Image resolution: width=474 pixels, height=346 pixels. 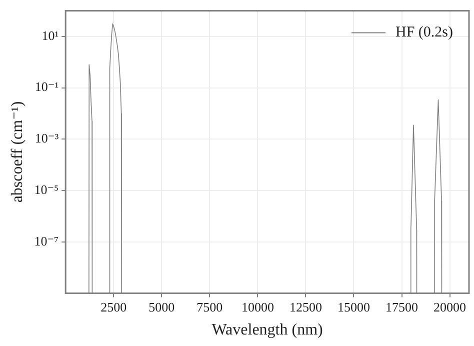 What do you see at coordinates (17, 152) in the screenshot?
I see `y-axis-title: abscoeff (cm⁻¹)` at bounding box center [17, 152].